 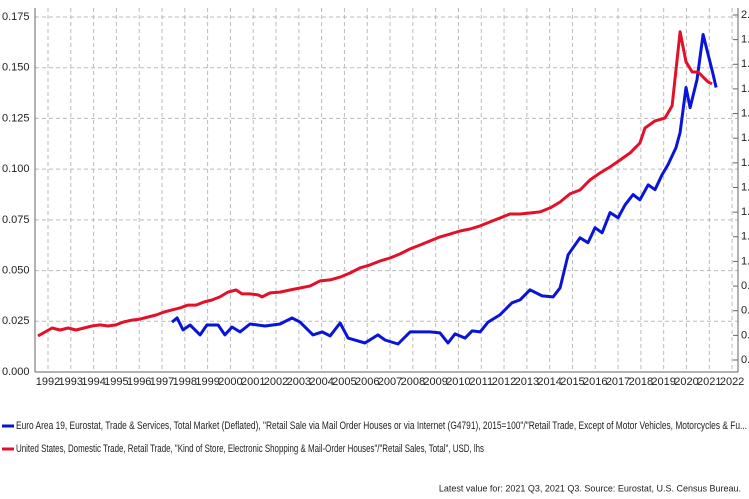 What do you see at coordinates (16, 372) in the screenshot?
I see `y-tick-label: 0.000` at bounding box center [16, 372].